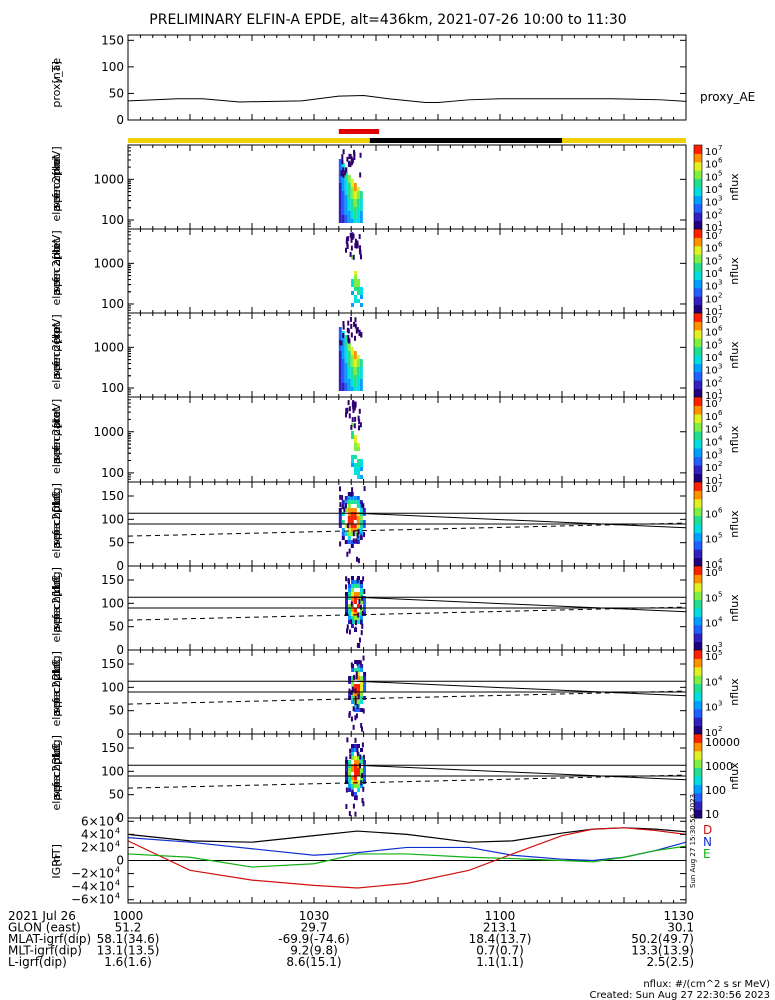 The width and height of the screenshot is (775, 1000). Describe the element at coordinates (500, 962) in the screenshot. I see `ephem-cell: 1.1(1.1)` at that location.